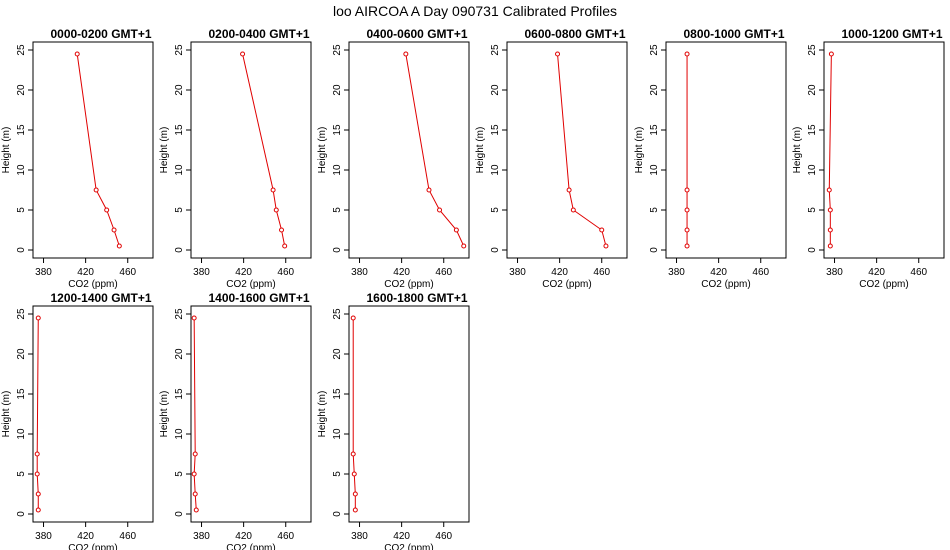 This screenshot has width=950, height=550. Describe the element at coordinates (258, 298) in the screenshot. I see `panel-title: 1400-1600 GMT+1` at that location.